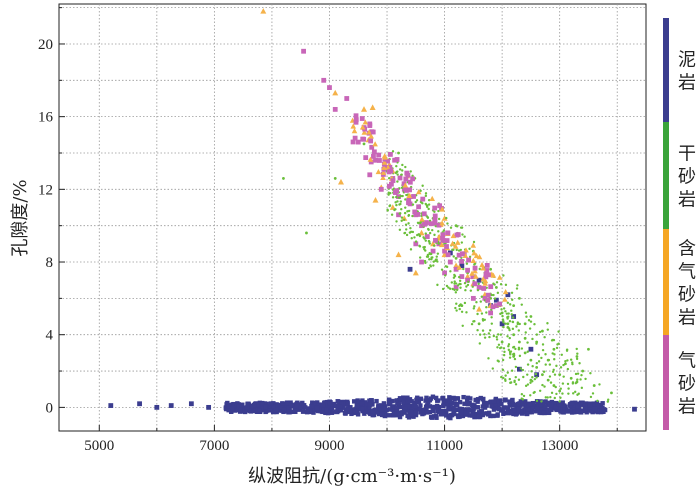  What do you see at coordinates (51, 211) in the screenshot?
I see `y-axis-ticks: 0 4 8 12 16 20` at bounding box center [51, 211].